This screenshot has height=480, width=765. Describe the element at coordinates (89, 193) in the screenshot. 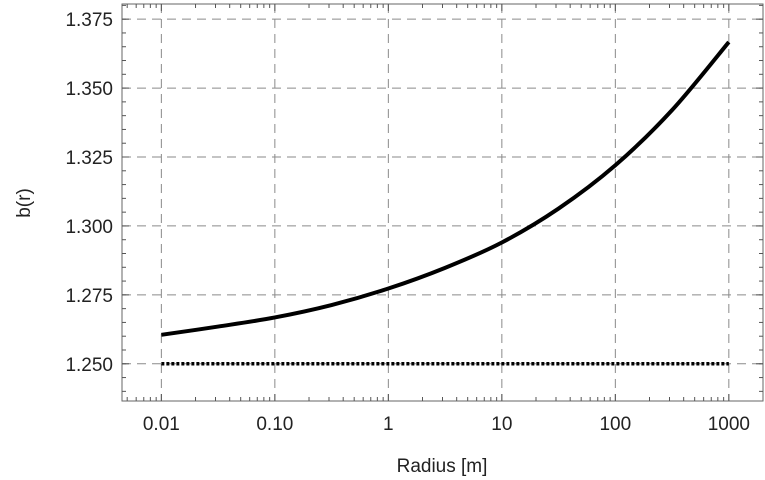

I see `y-tick-labels: 1.250 1.275 1.300 1.325 1.350 1.375` at that location.